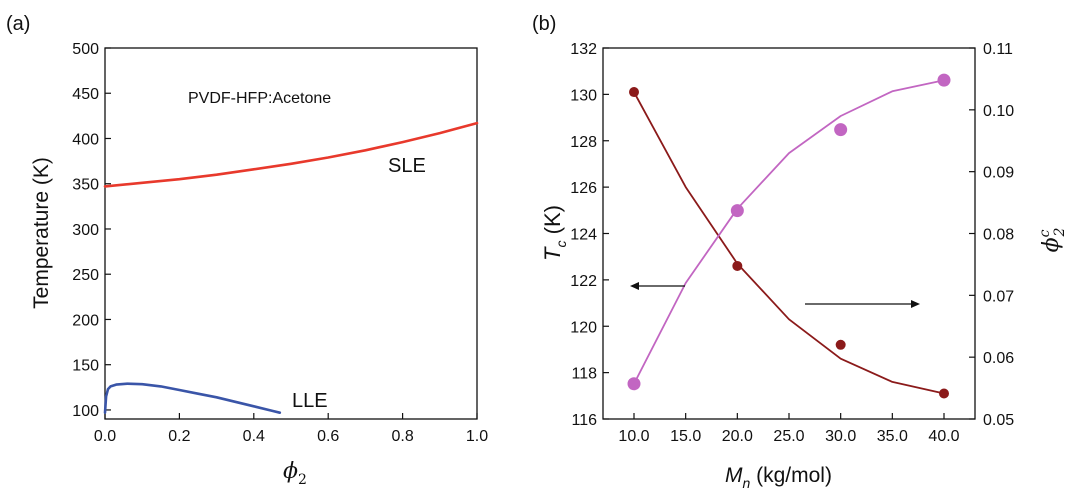 The height and width of the screenshot is (496, 1070). I want to click on panel-a-x-tick-label: 0.6, so click(328, 436).